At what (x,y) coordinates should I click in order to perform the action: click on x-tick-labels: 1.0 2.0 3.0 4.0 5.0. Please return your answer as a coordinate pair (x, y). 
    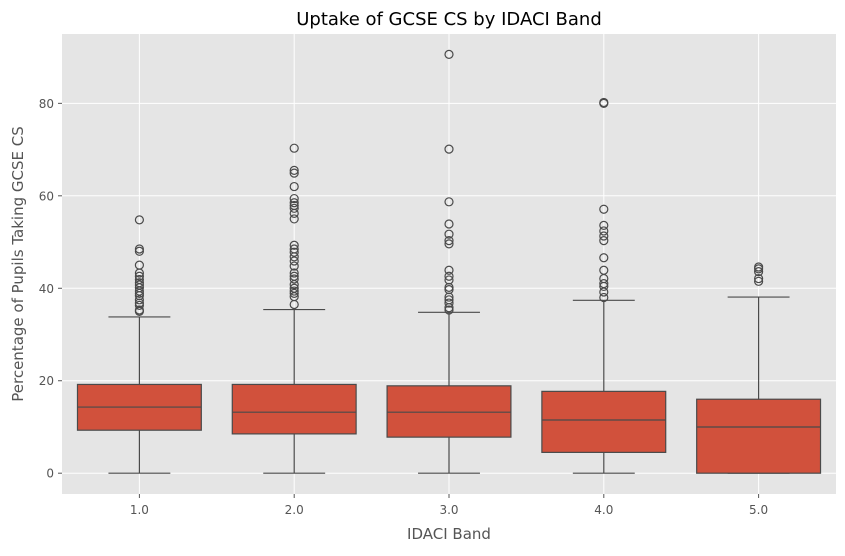
    Looking at the image, I should click on (449, 505).